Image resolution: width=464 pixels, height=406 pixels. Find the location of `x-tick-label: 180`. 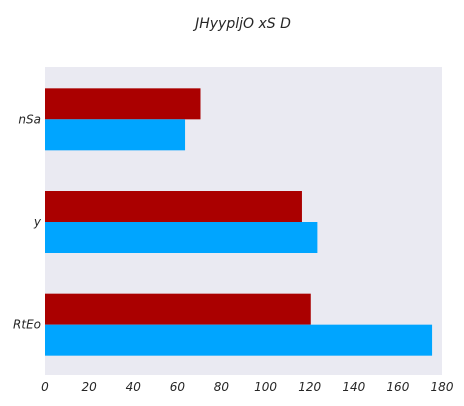

x-tick-label: 180 is located at coordinates (442, 387).